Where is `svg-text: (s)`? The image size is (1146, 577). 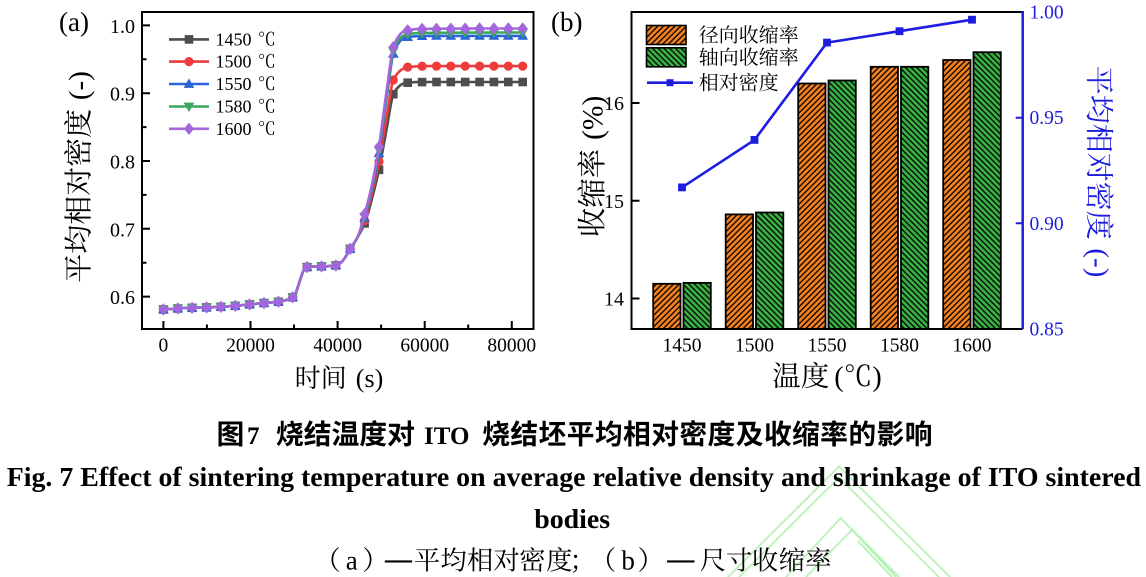
svg-text: (s) is located at coordinates (369, 378).